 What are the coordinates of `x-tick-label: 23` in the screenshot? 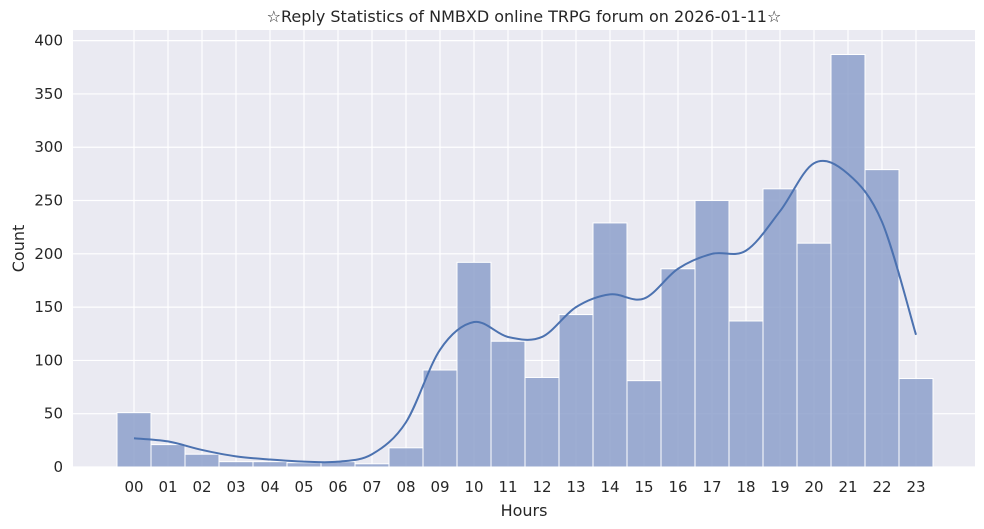 It's located at (915, 487).